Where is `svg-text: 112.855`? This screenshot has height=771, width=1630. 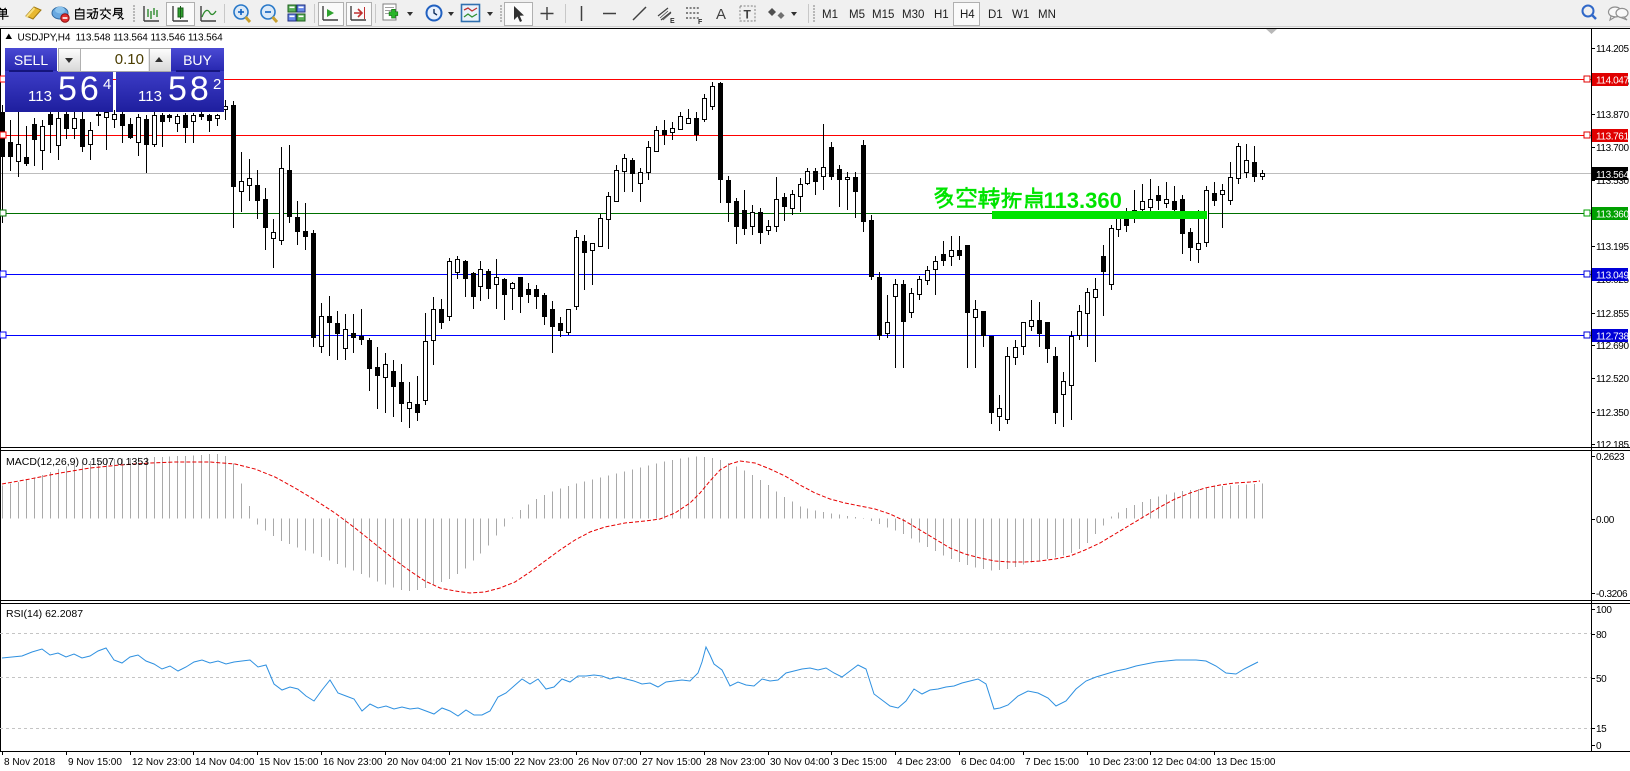
svg-text: 112.855 is located at coordinates (1612, 314).